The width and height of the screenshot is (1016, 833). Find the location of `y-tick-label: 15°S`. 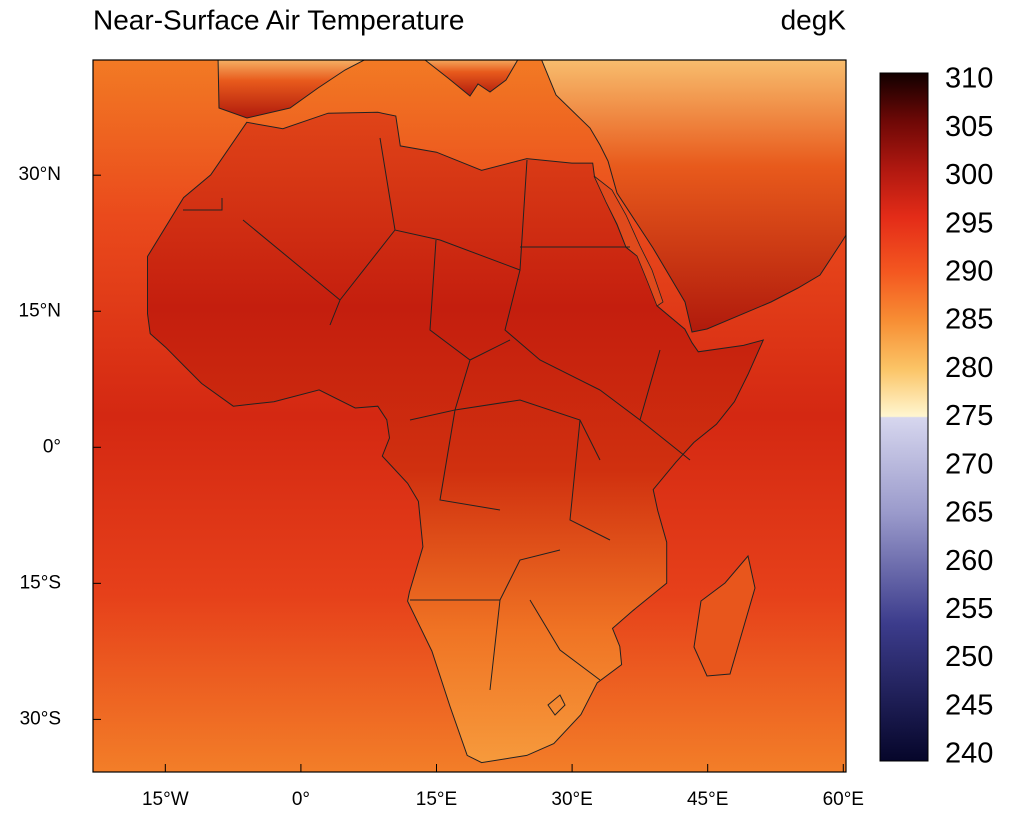

y-tick-label: 15°S is located at coordinates (40, 582).